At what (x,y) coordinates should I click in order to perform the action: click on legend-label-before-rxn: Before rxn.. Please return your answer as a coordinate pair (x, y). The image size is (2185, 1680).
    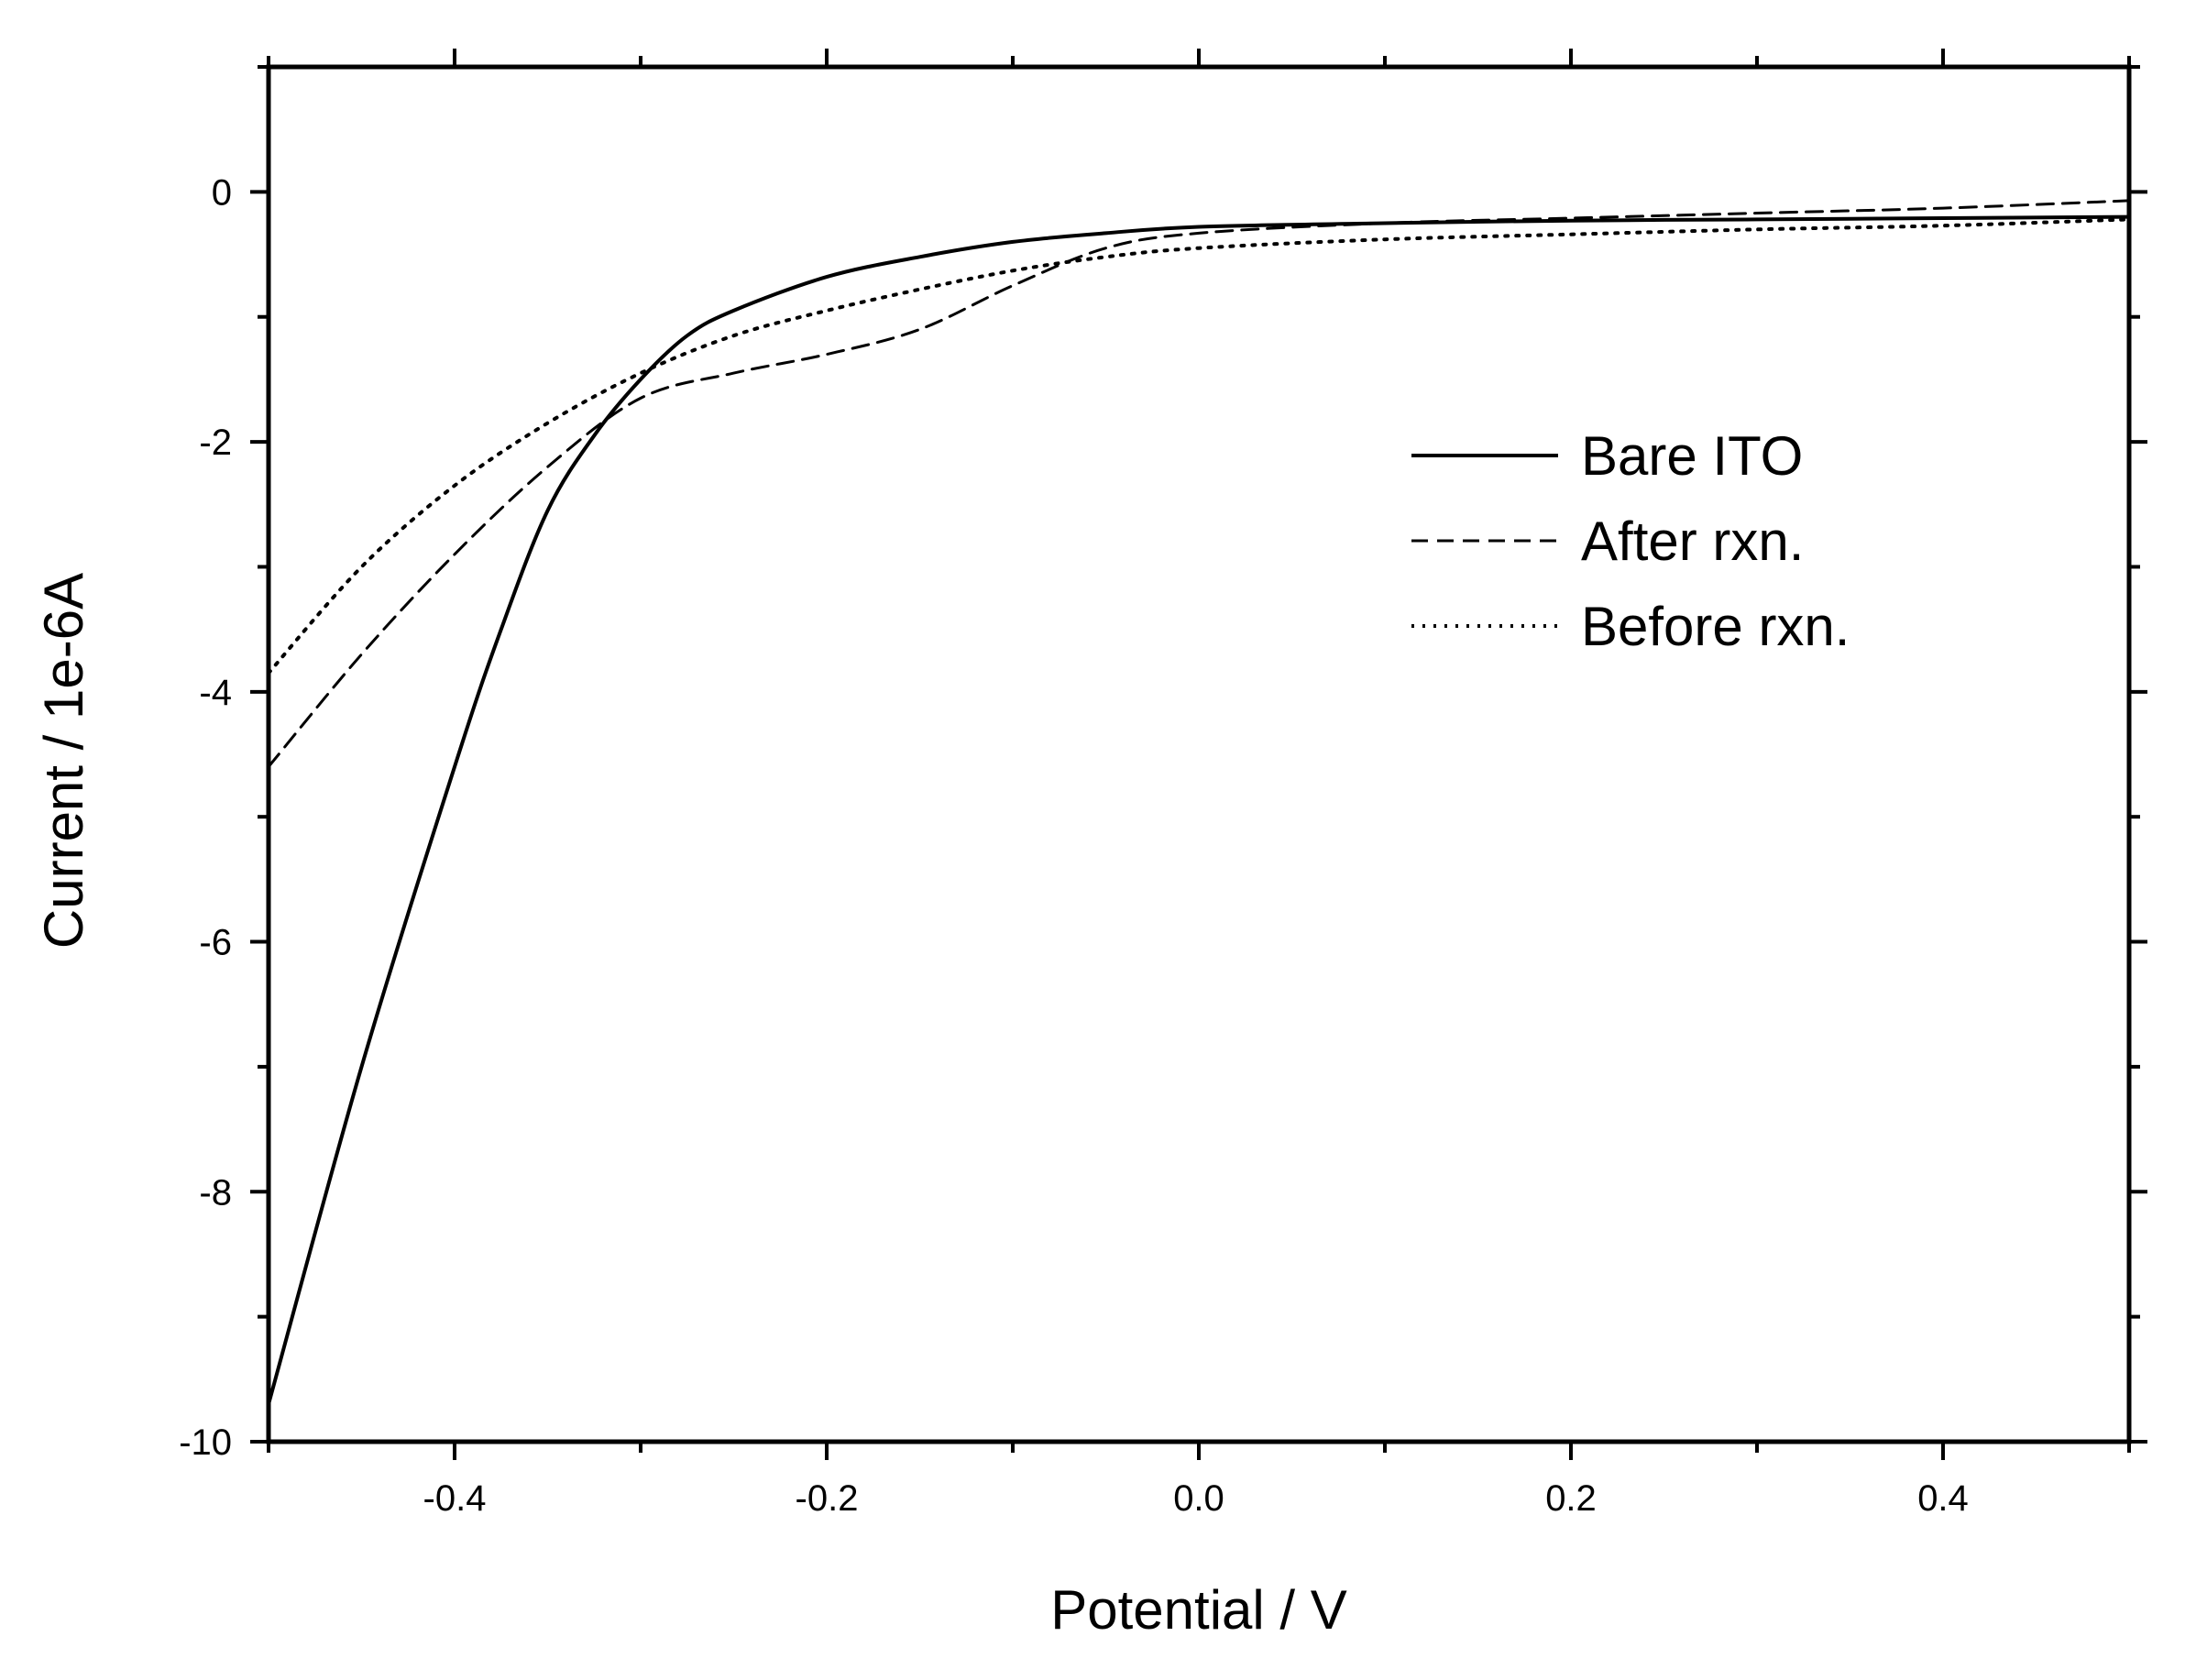
    Looking at the image, I should click on (1715, 626).